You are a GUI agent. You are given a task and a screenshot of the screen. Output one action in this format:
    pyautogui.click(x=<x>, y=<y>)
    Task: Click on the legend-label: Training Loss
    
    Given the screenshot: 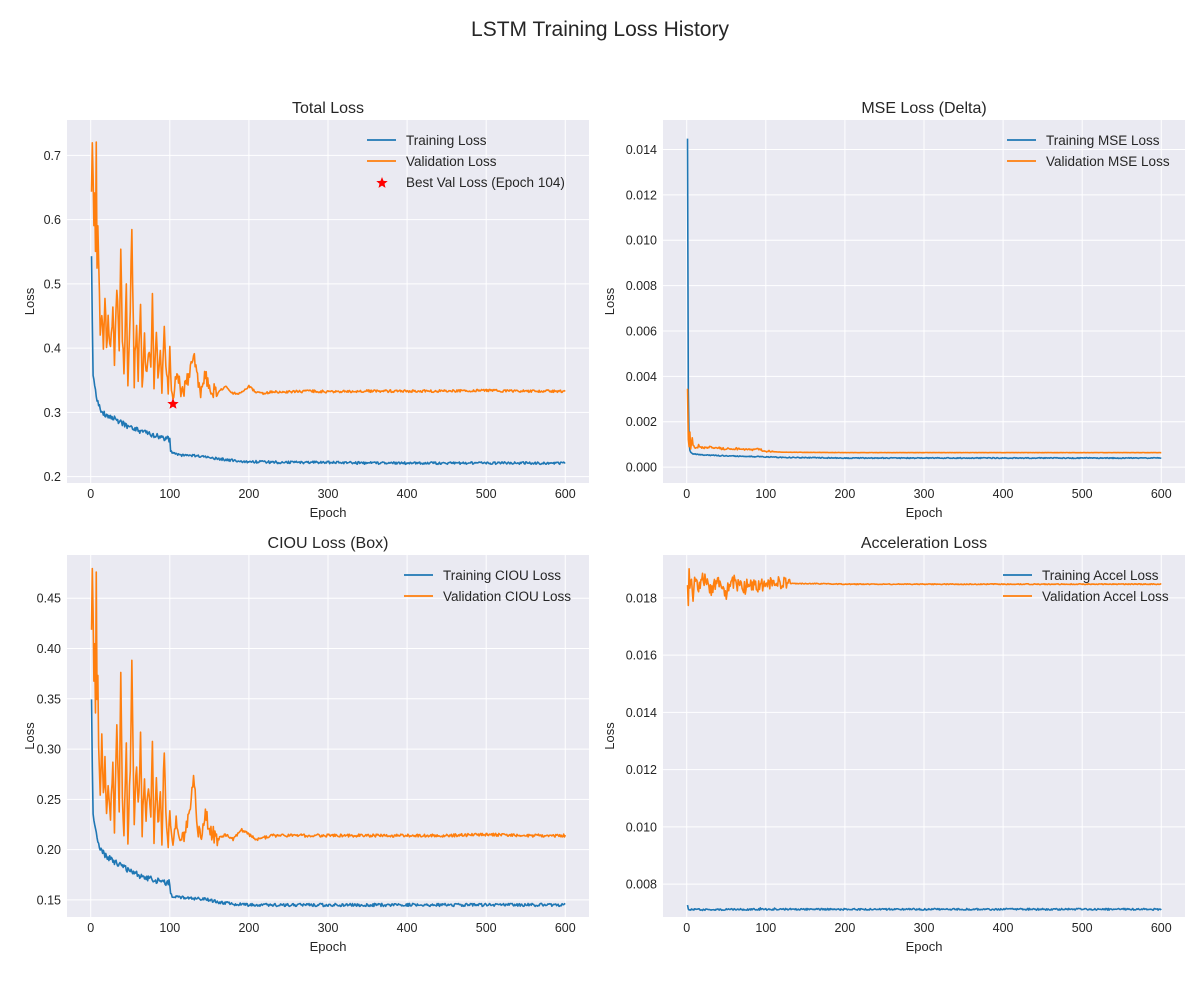 What is the action you would take?
    pyautogui.click(x=446, y=140)
    